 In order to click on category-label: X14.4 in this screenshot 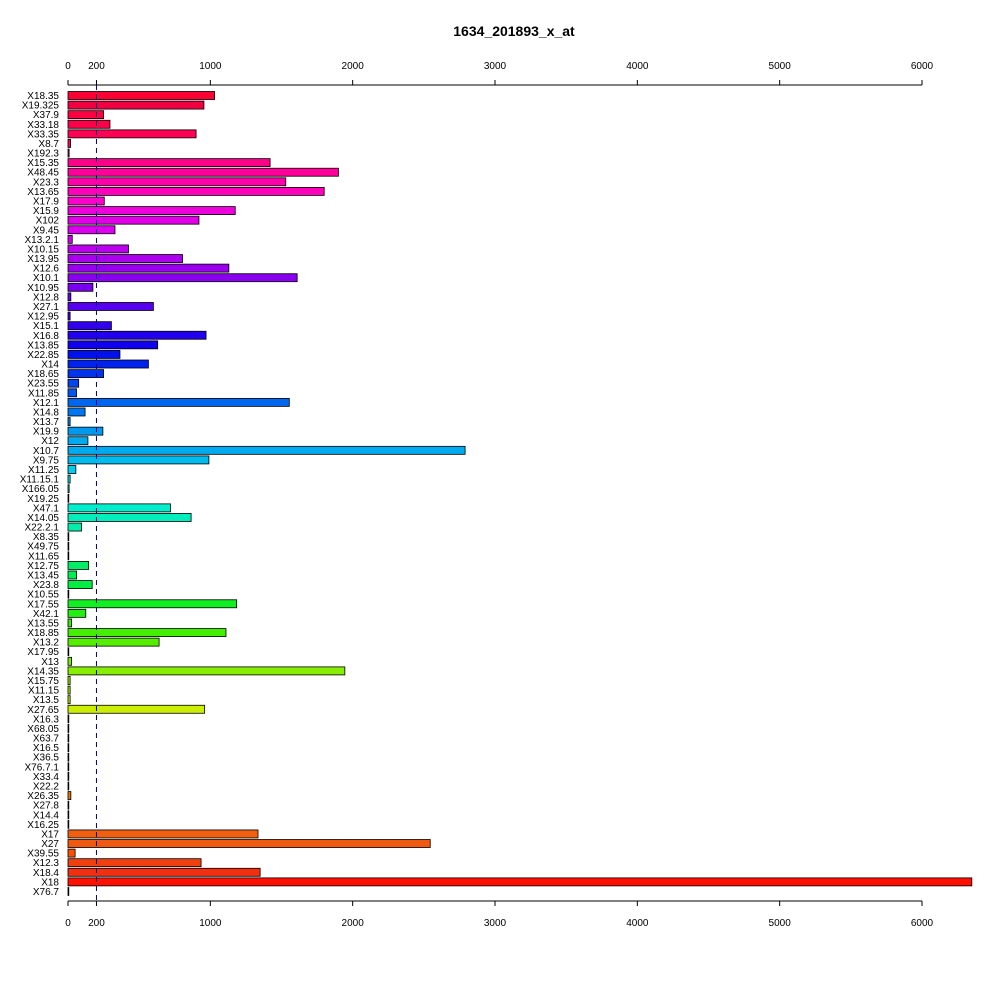, I will do `click(46, 815)`.